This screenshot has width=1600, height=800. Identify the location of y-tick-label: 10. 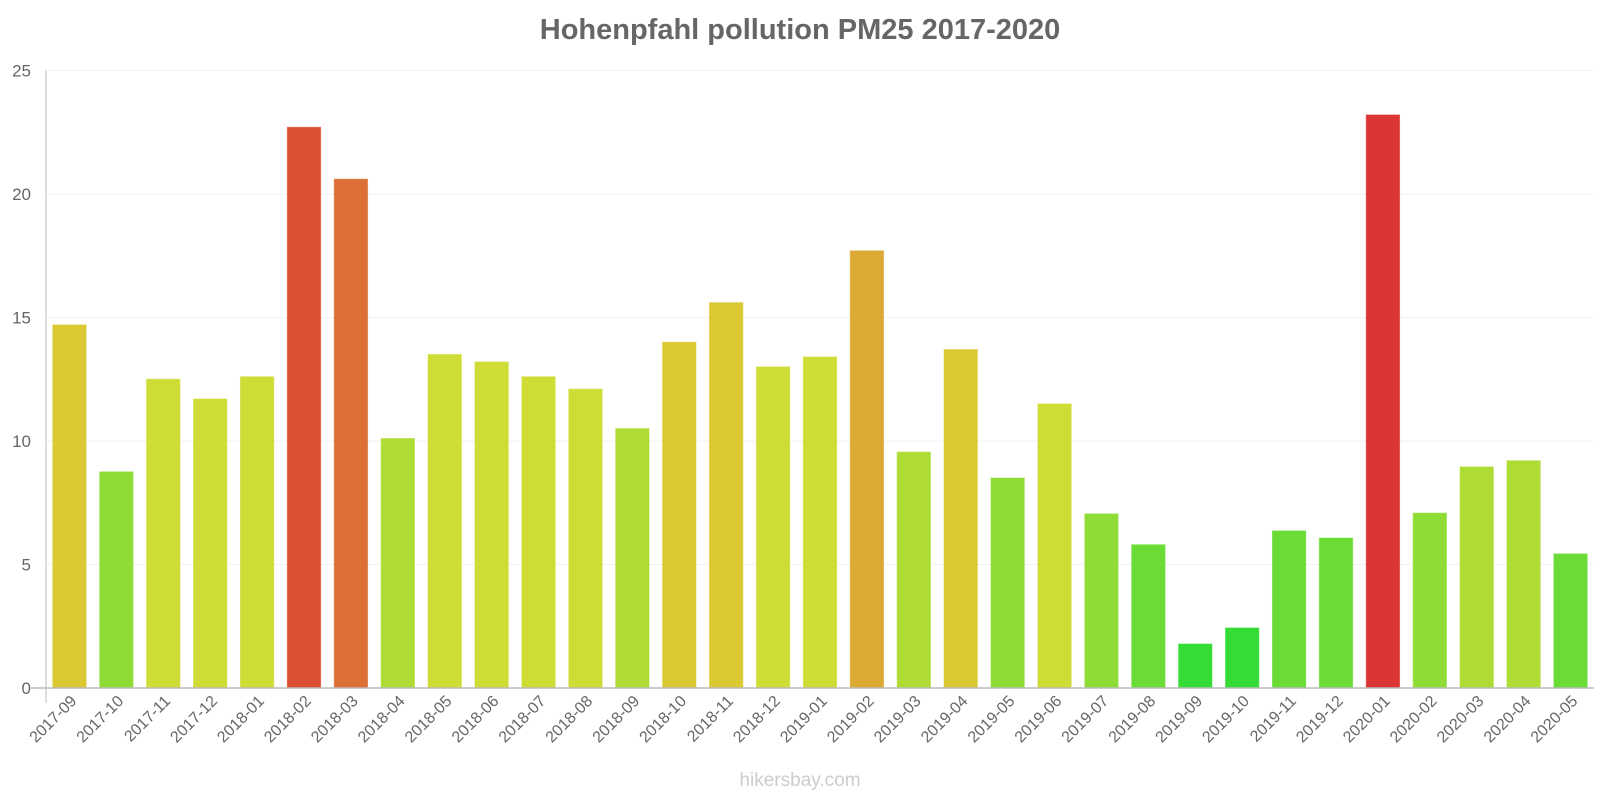
(21, 441).